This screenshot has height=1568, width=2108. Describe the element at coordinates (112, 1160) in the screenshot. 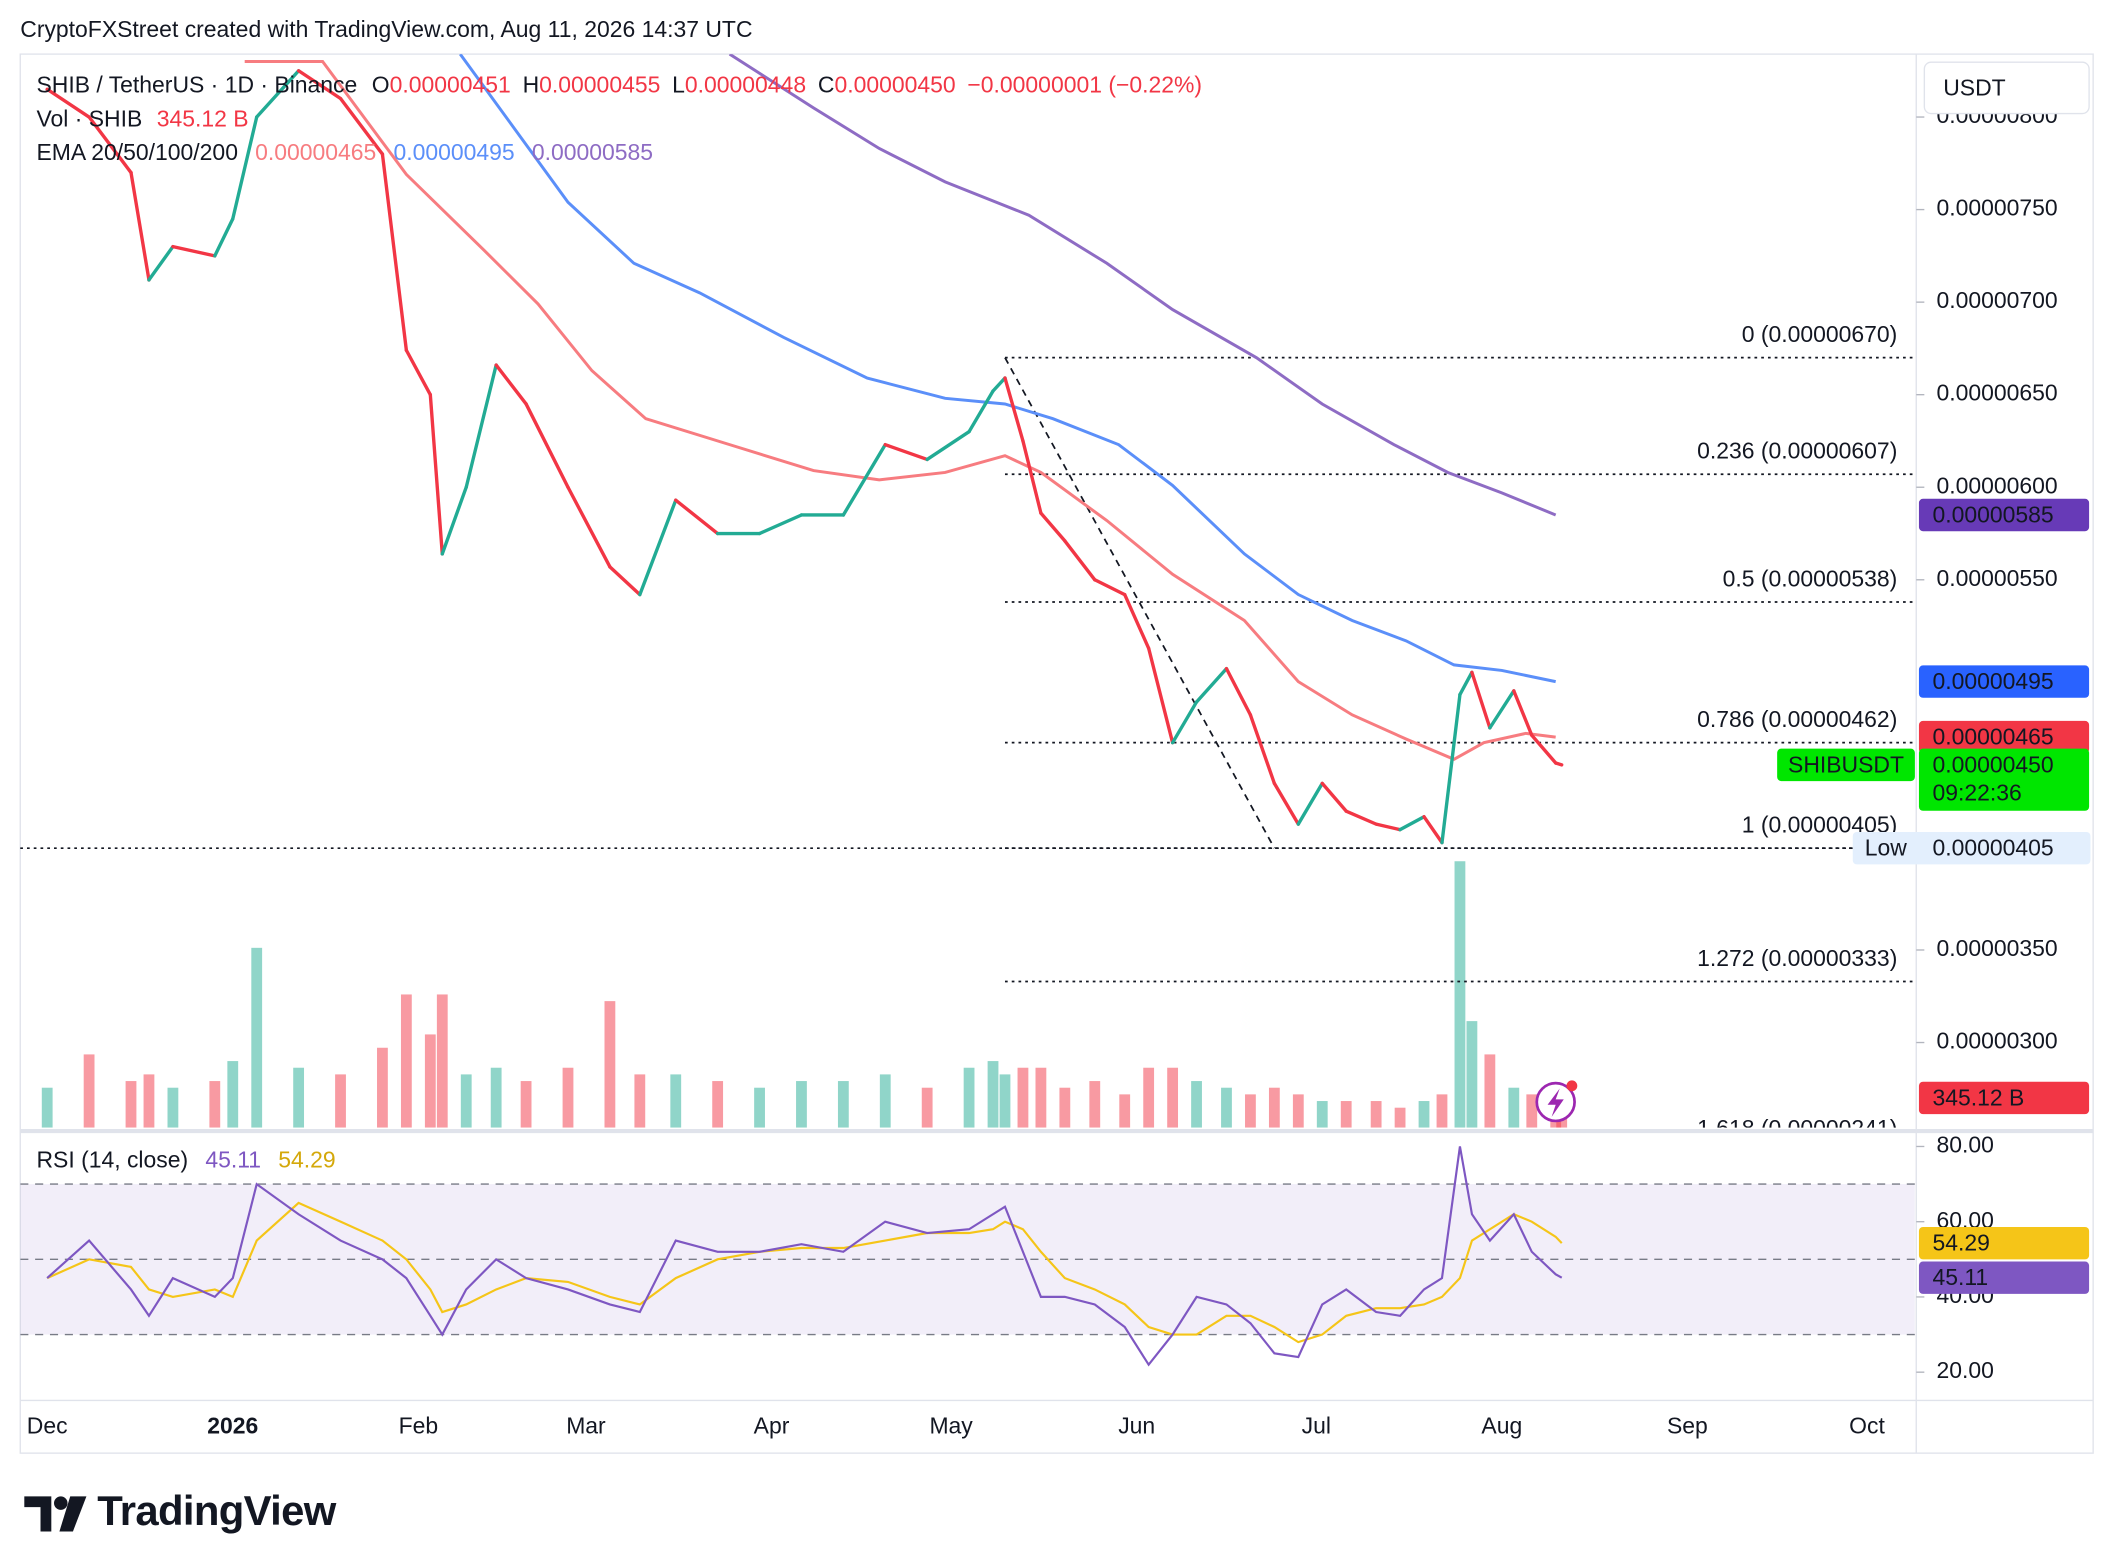

I see `legend-rsi-name: RSI (14, close)` at that location.